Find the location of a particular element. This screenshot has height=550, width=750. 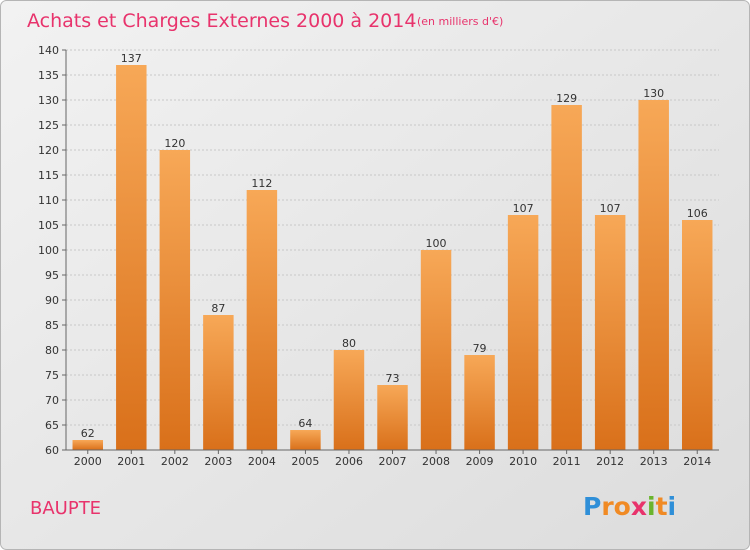

x-tick-label: 2004 is located at coordinates (262, 461).